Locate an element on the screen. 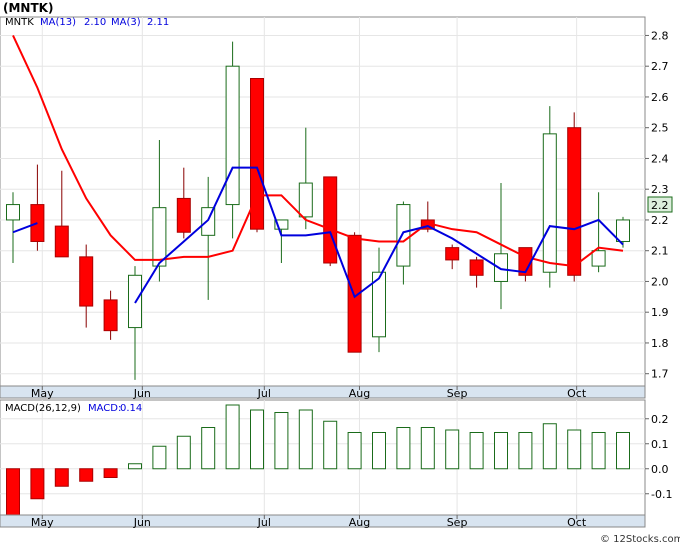 Image resolution: width=680 pixels, height=546 pixels. macd-legend-value-label: MACD: is located at coordinates (104, 408).